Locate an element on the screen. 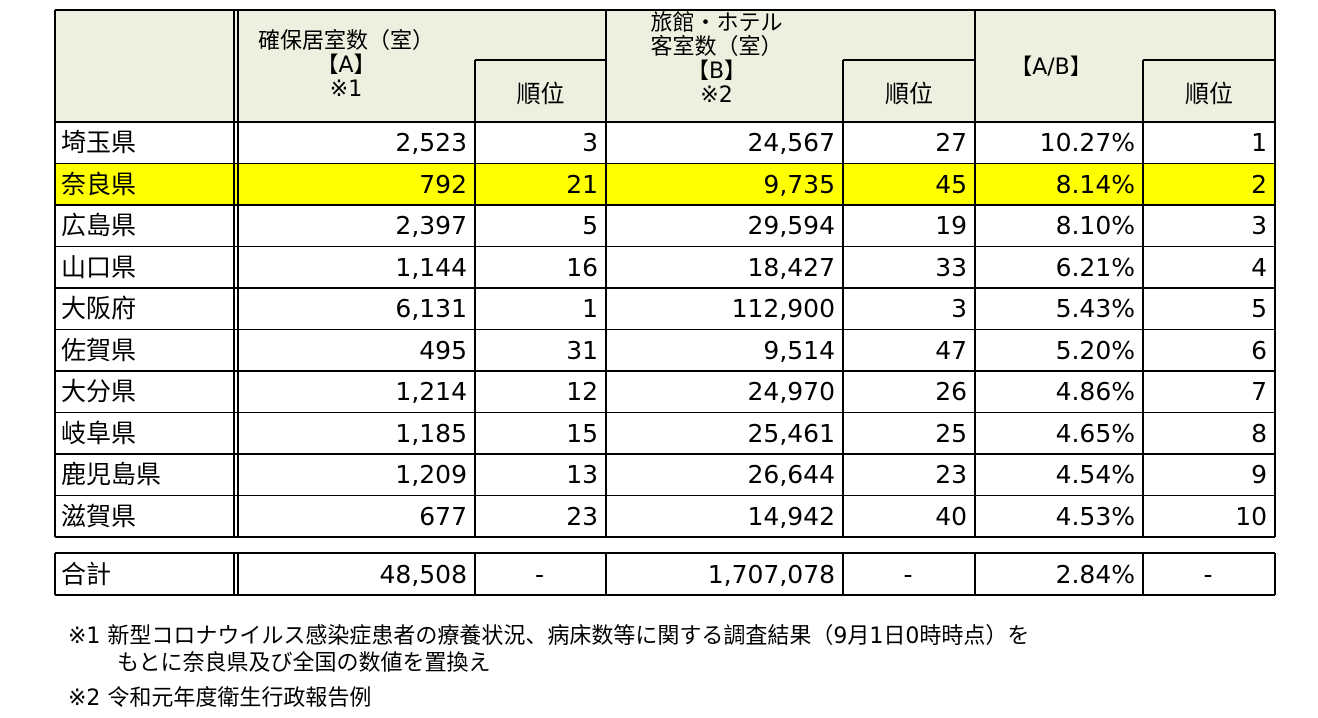 The height and width of the screenshot is (718, 1318). rank-b: 25 is located at coordinates (951, 433).